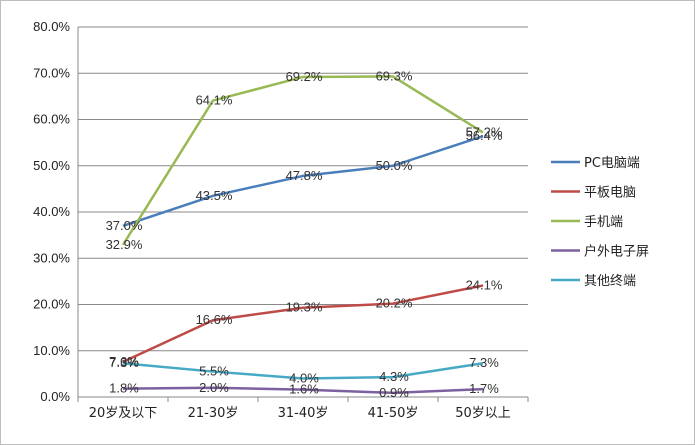  I want to click on y-tick-label: 40.0%, so click(51, 211).